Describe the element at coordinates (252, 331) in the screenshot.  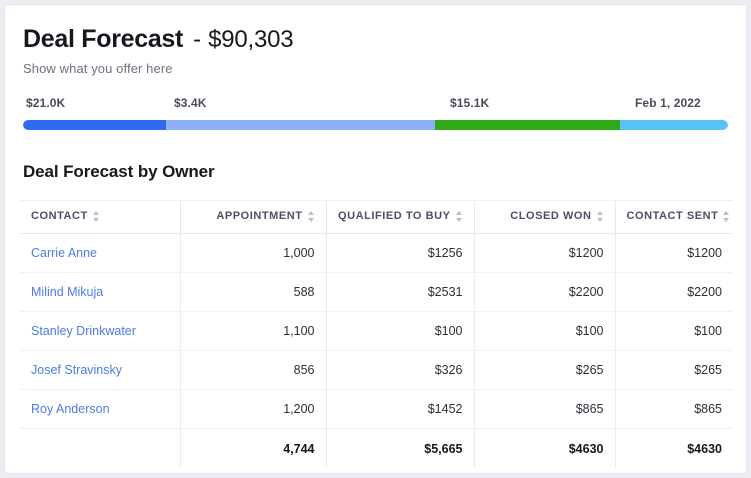
I see `cell-appointment: 1,100` at that location.